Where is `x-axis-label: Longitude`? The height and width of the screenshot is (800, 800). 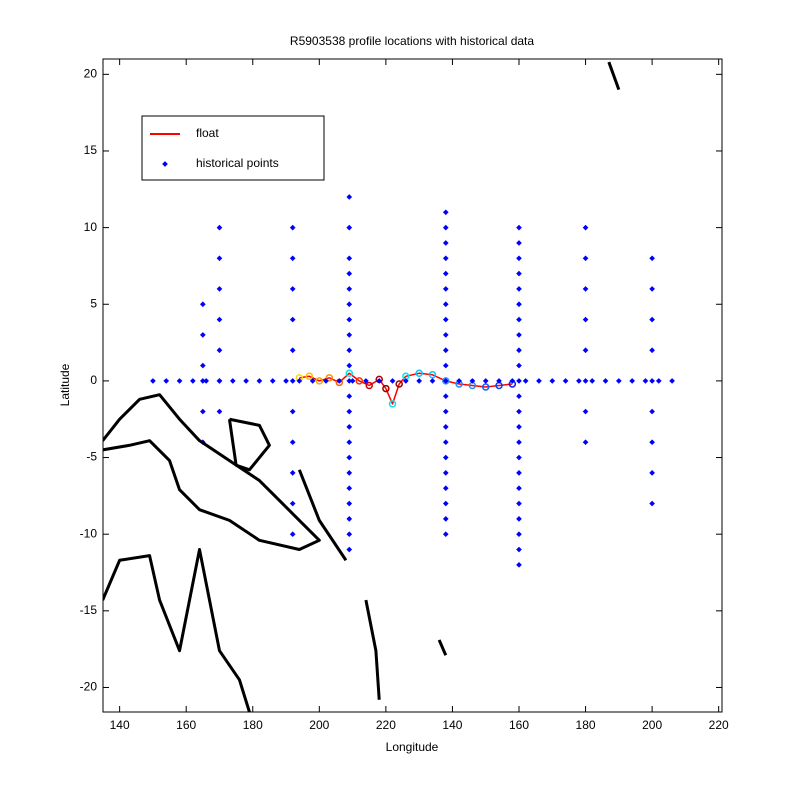 x-axis-label: Longitude is located at coordinates (412, 747).